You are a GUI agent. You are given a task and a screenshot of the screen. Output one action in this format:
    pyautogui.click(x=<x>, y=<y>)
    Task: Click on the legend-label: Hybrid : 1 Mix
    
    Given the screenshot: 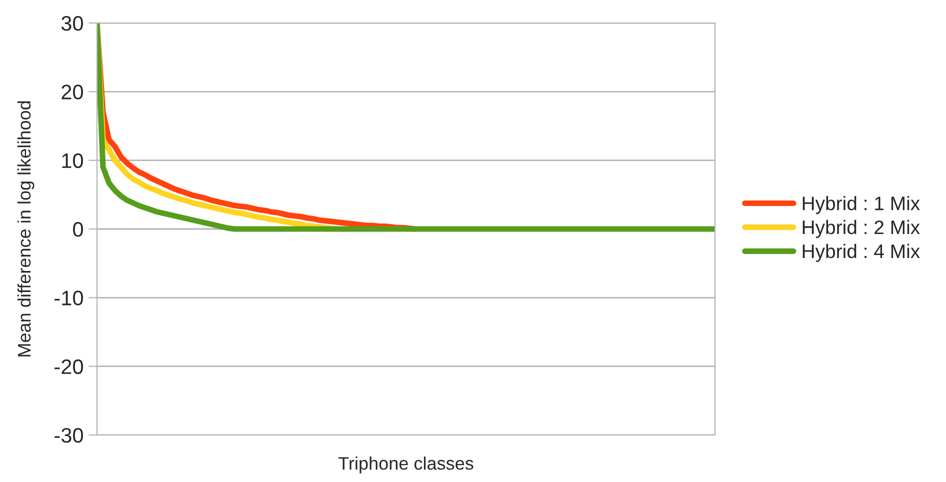 What is the action you would take?
    pyautogui.click(x=861, y=205)
    